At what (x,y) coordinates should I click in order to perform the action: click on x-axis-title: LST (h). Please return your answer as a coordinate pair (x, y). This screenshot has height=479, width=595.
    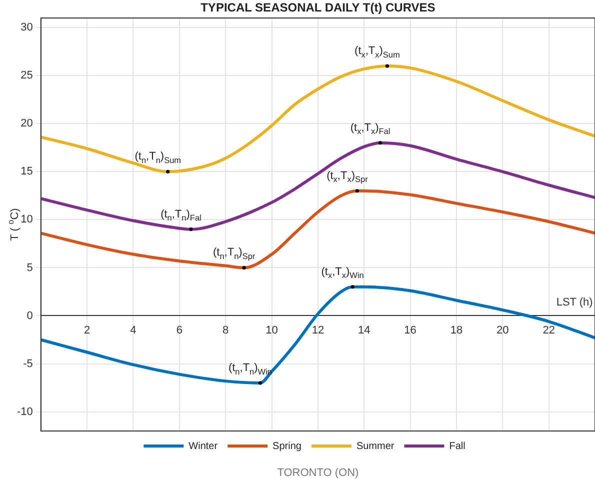
    Looking at the image, I should click on (574, 302).